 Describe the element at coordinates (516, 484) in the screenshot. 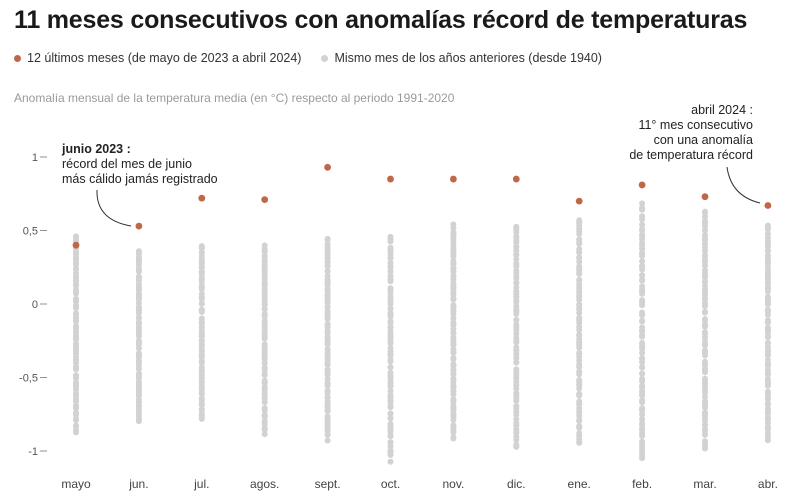

I see `x-tick-label: dic.` at that location.